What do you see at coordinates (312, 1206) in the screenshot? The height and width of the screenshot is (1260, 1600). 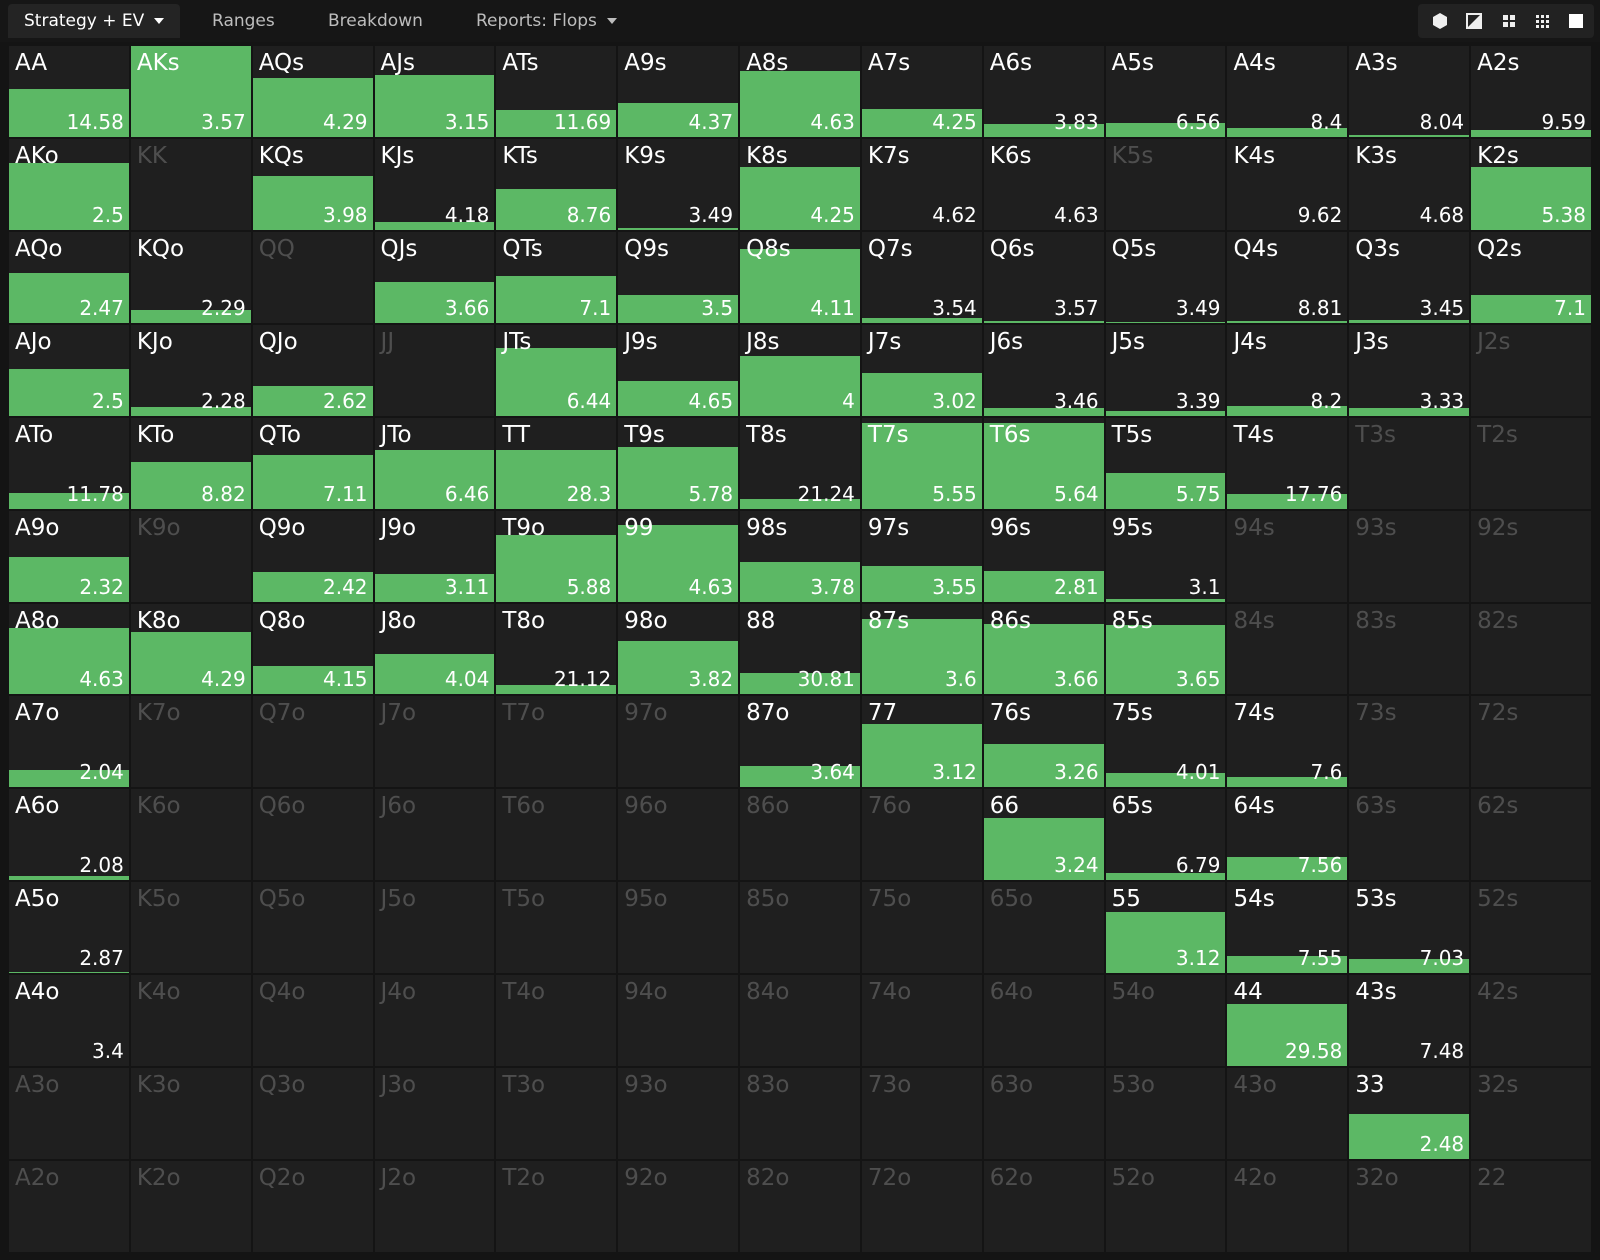 I see `hand-cell: Q2o` at bounding box center [312, 1206].